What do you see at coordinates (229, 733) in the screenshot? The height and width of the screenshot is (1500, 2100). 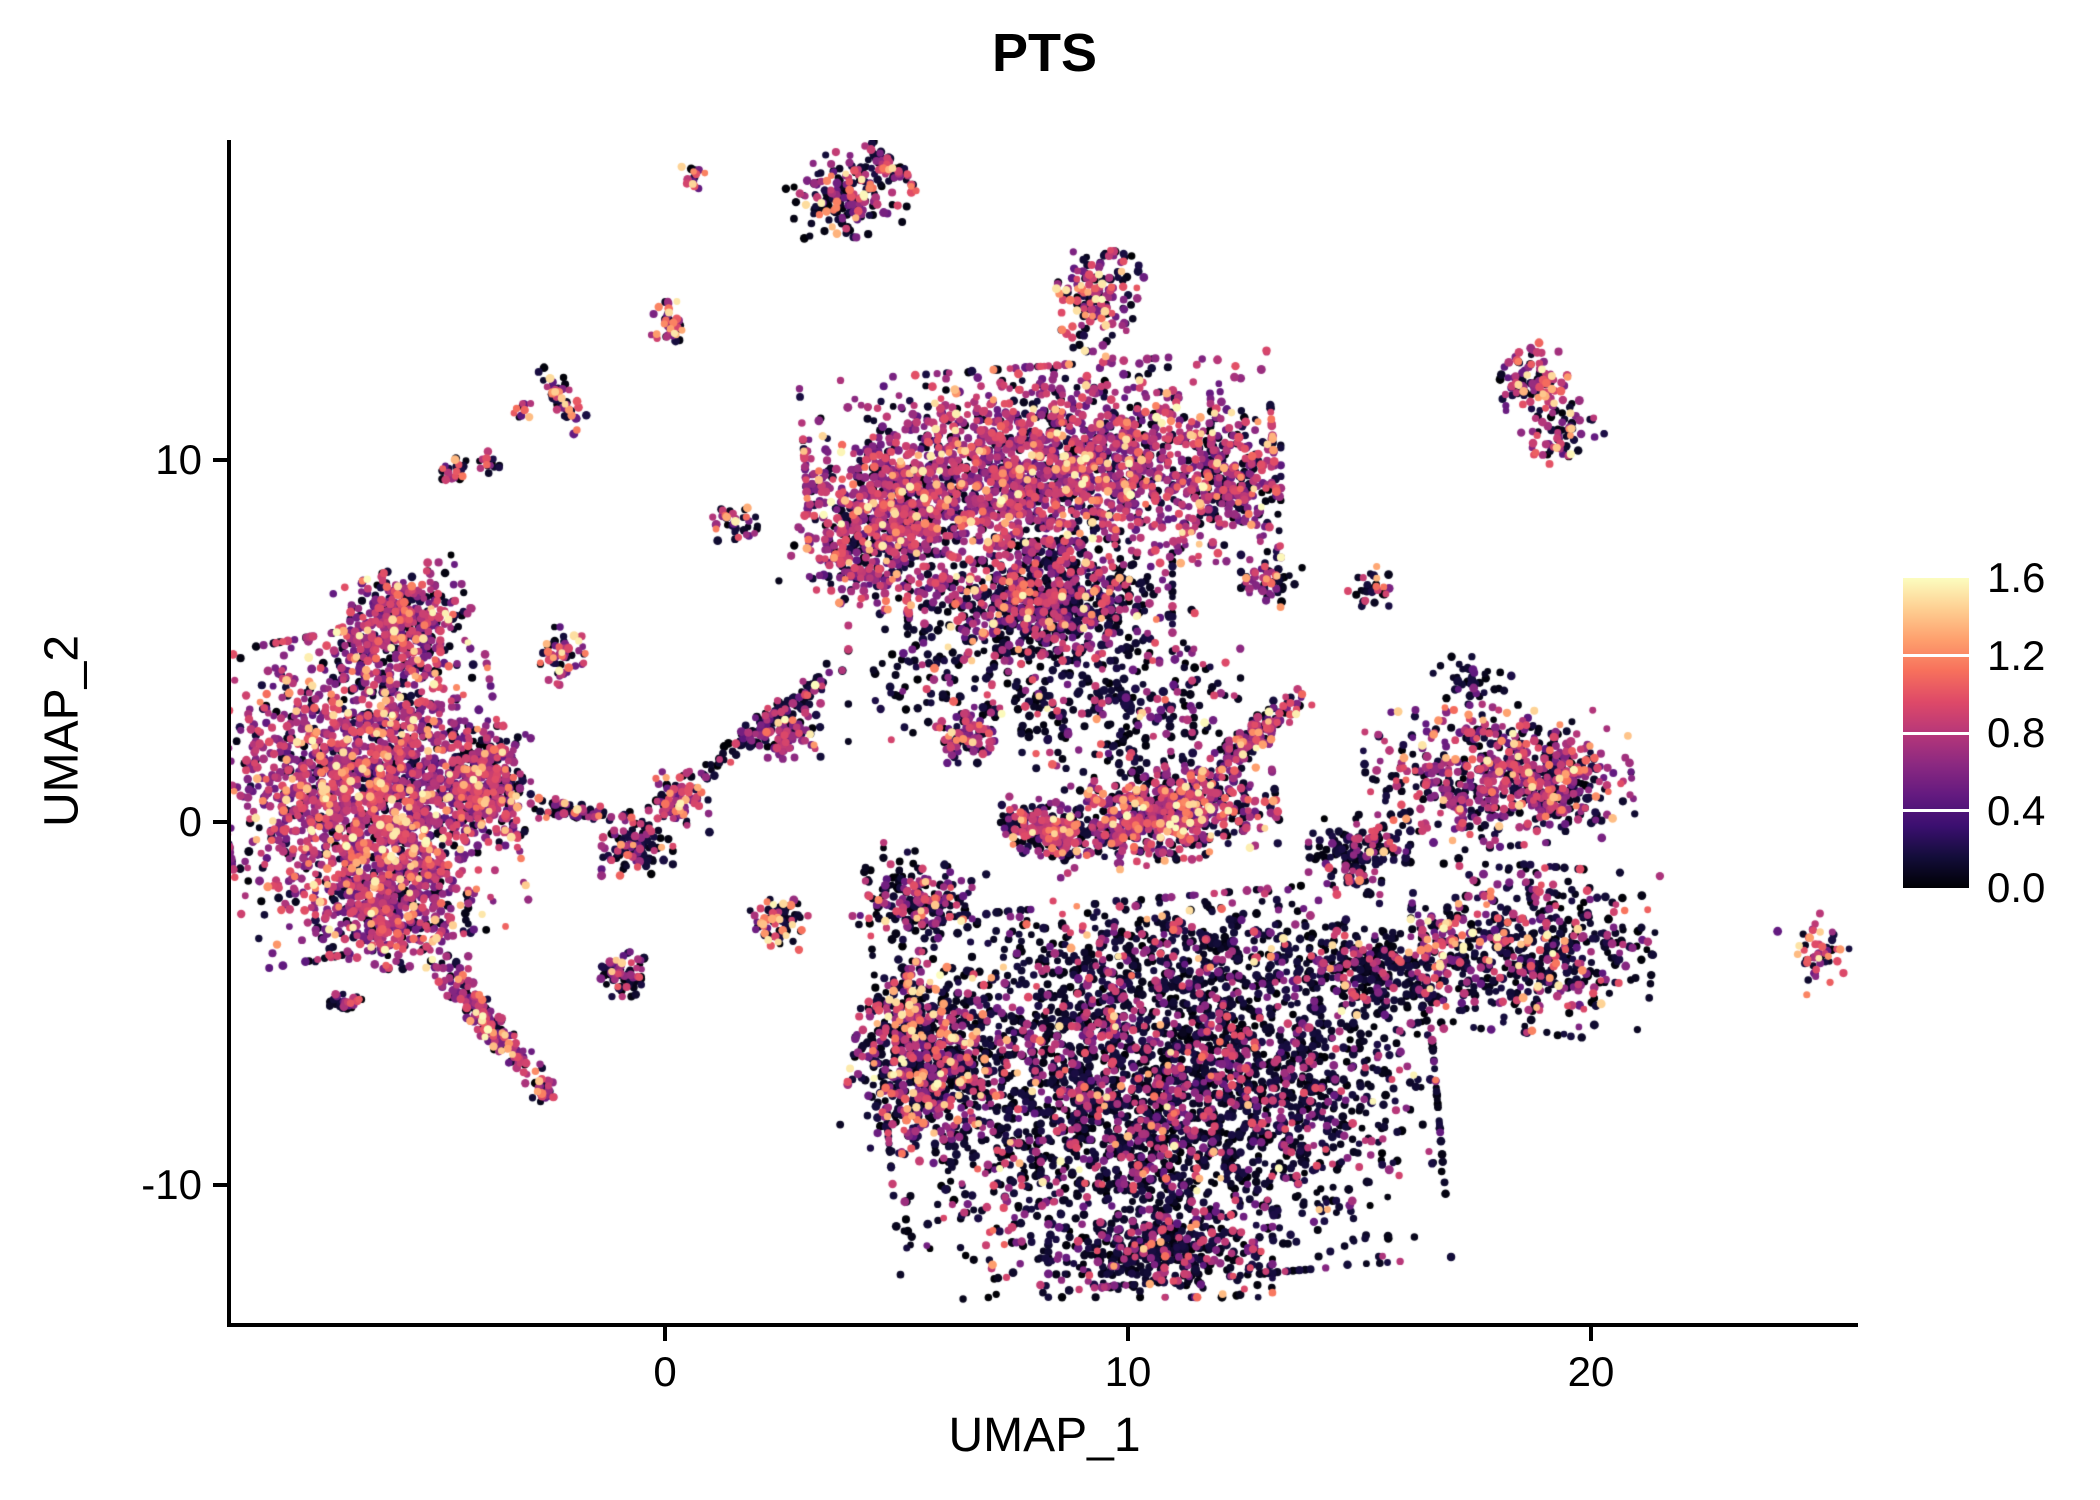 I see `y-axis-line` at bounding box center [229, 733].